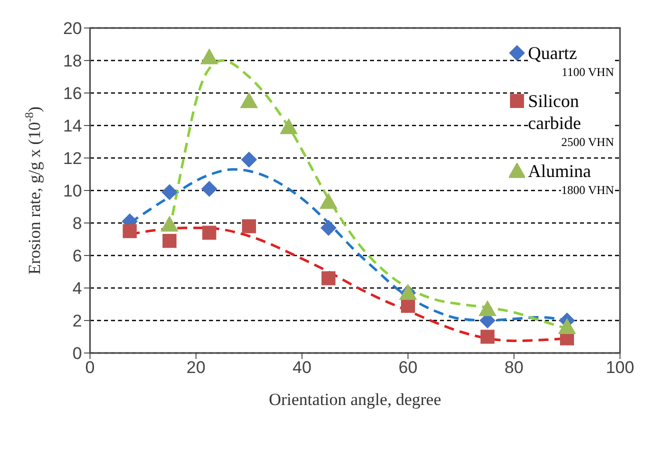 The width and height of the screenshot is (646, 457). I want to click on x-tick-label: 40, so click(302, 368).